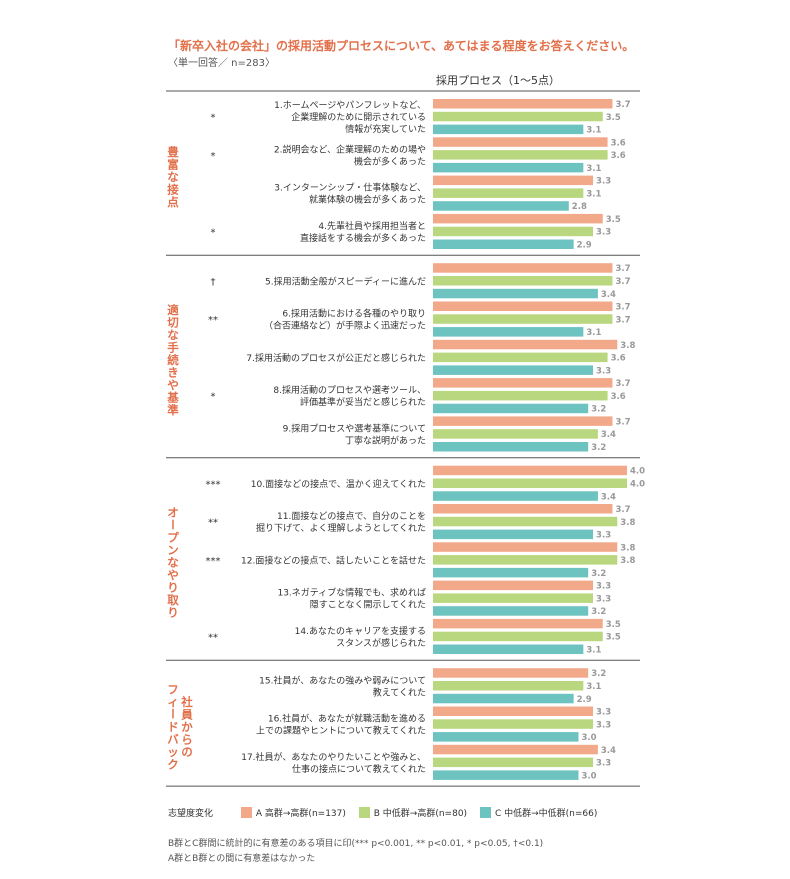 The height and width of the screenshot is (879, 790). I want to click on legend-swatch-b, so click(364, 812).